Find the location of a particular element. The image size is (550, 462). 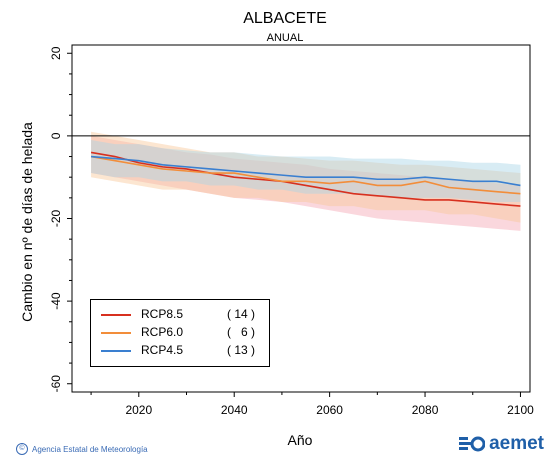

series-line-rcp60 is located at coordinates (305, 175).